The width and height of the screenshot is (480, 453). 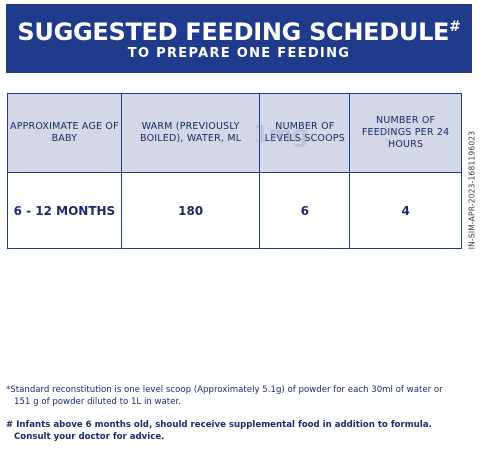 What do you see at coordinates (455, 27) in the screenshot?
I see `title-footnote-mark: #` at bounding box center [455, 27].